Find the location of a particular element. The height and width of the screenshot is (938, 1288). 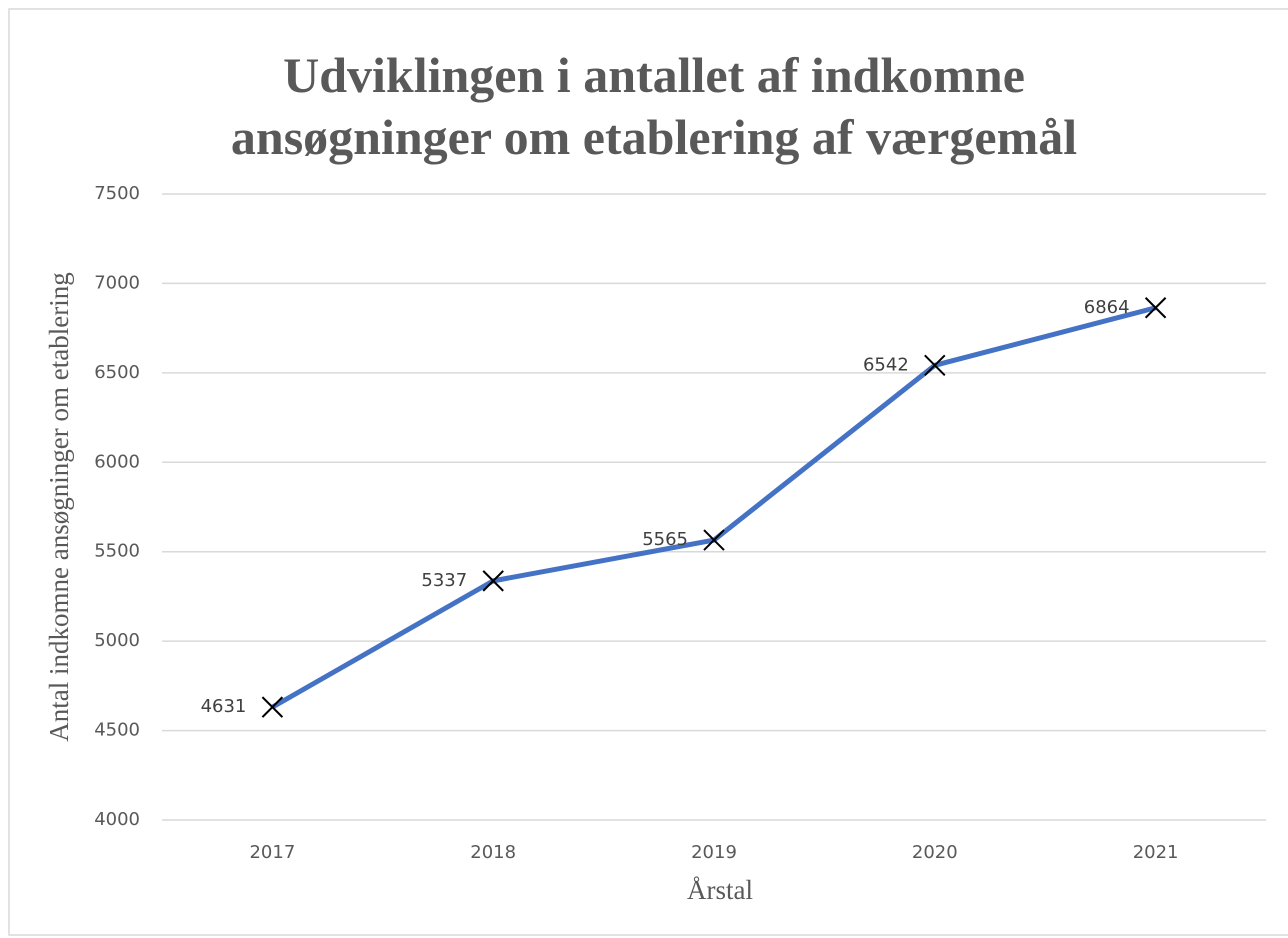

data-label: 5337 is located at coordinates (444, 580).